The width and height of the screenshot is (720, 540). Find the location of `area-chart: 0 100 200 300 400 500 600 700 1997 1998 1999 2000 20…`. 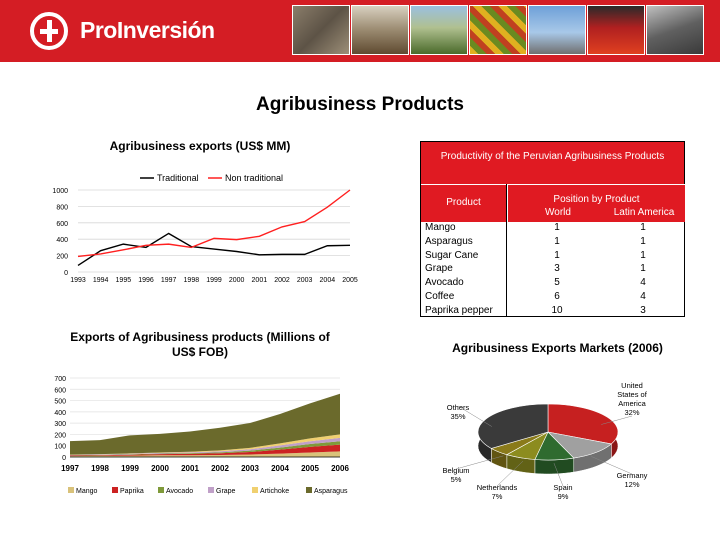

area-chart: 0 100 200 300 400 500 600 700 1997 1998 1999 2000 20… is located at coordinates (201, 435).